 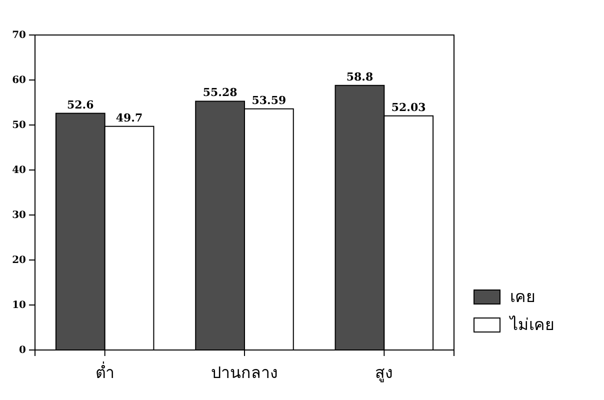 I want to click on data-label: 52.6, so click(x=80, y=105).